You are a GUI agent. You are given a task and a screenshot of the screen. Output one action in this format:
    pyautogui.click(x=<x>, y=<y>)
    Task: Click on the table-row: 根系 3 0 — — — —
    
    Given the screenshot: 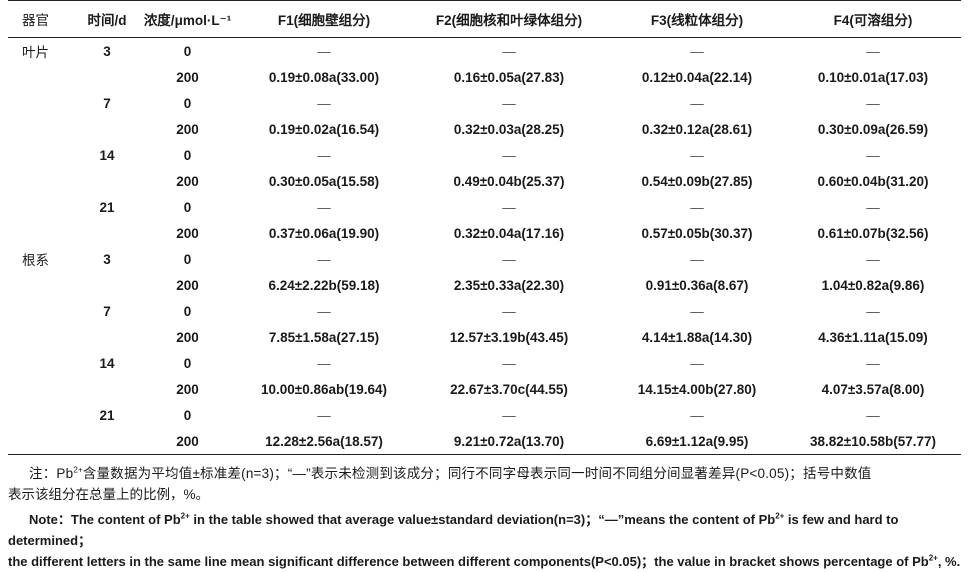 What is the action you would take?
    pyautogui.click(x=484, y=259)
    